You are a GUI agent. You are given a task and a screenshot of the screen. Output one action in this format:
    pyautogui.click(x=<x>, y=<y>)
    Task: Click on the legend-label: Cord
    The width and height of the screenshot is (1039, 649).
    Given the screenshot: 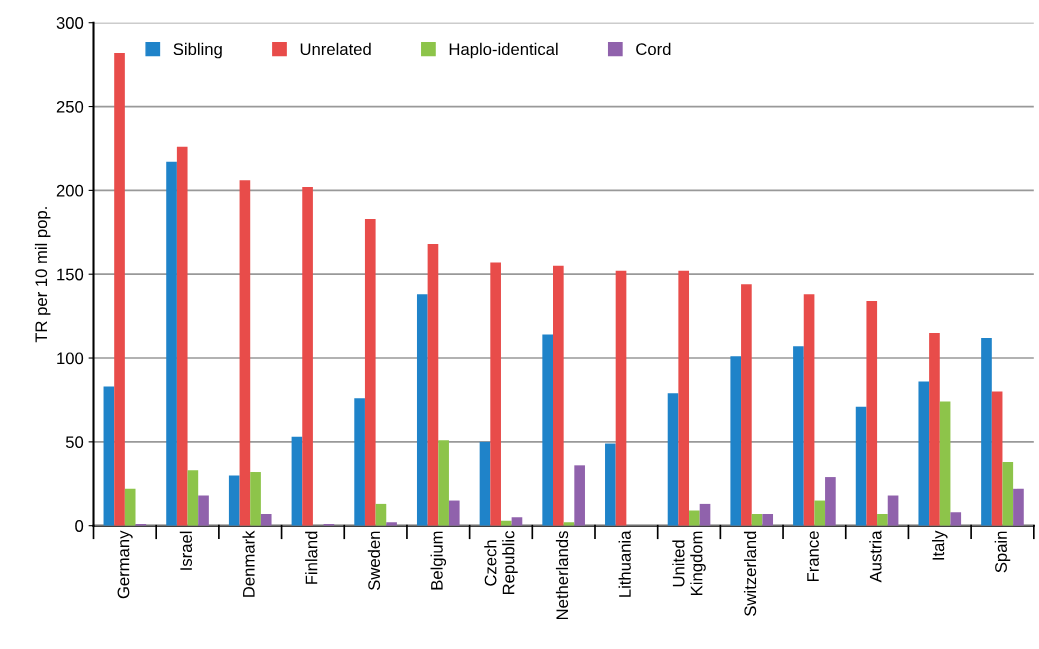 What is the action you would take?
    pyautogui.click(x=653, y=49)
    